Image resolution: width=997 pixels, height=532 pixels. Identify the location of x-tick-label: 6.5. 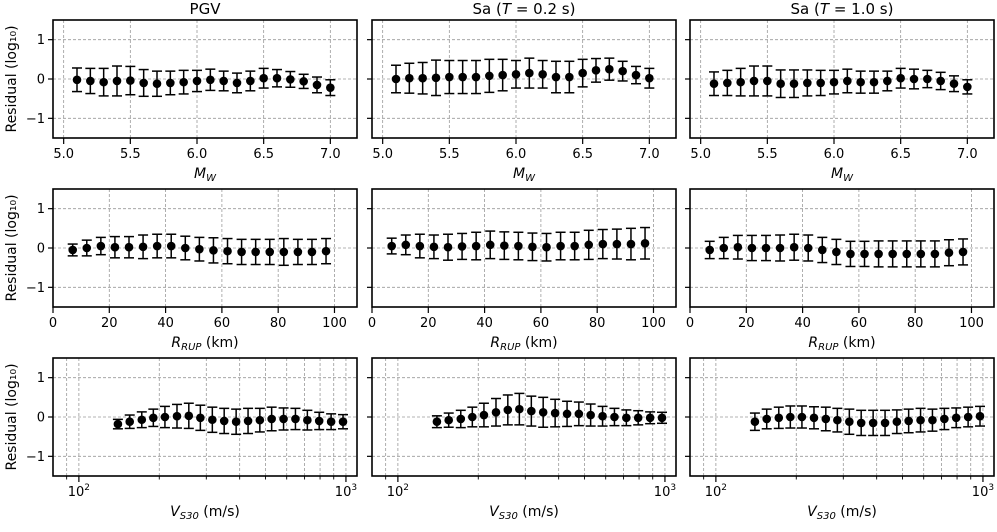
(900, 154).